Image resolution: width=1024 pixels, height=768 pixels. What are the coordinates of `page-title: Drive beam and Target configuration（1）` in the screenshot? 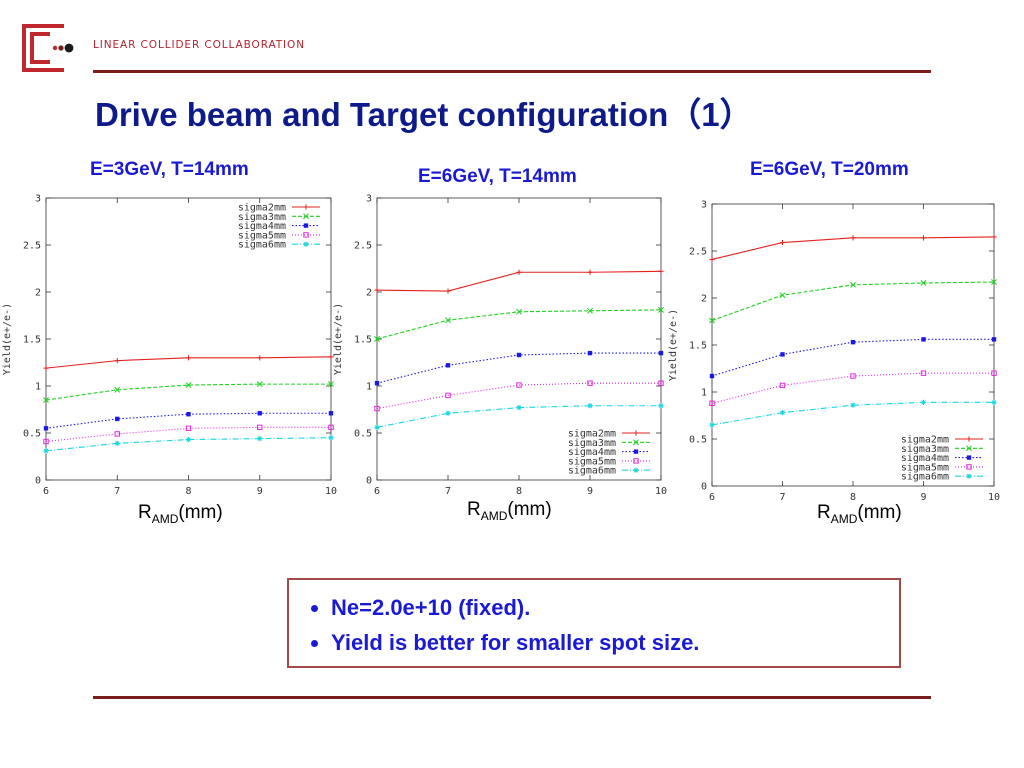 It's located at (424, 114).